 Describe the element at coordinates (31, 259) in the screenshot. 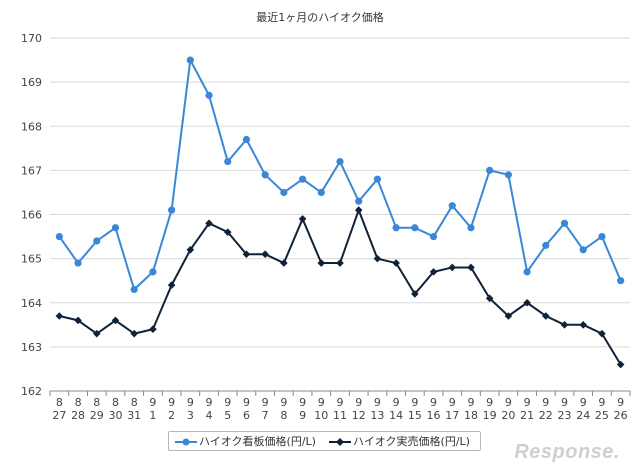

I see `y-tick-label: 165` at that location.